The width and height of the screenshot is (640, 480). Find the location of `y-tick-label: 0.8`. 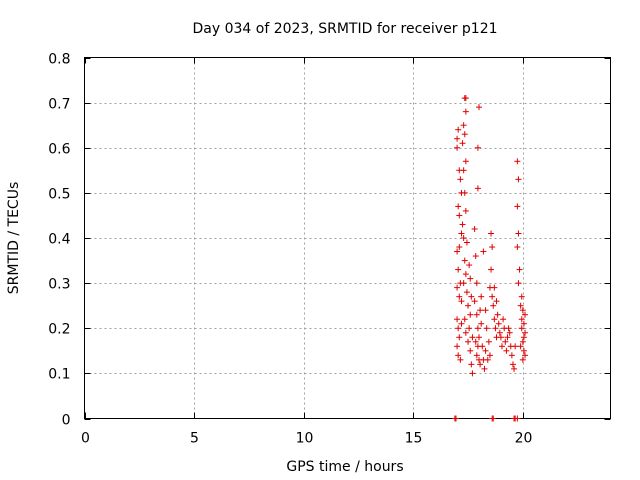

y-tick-label: 0.8 is located at coordinates (59, 60).